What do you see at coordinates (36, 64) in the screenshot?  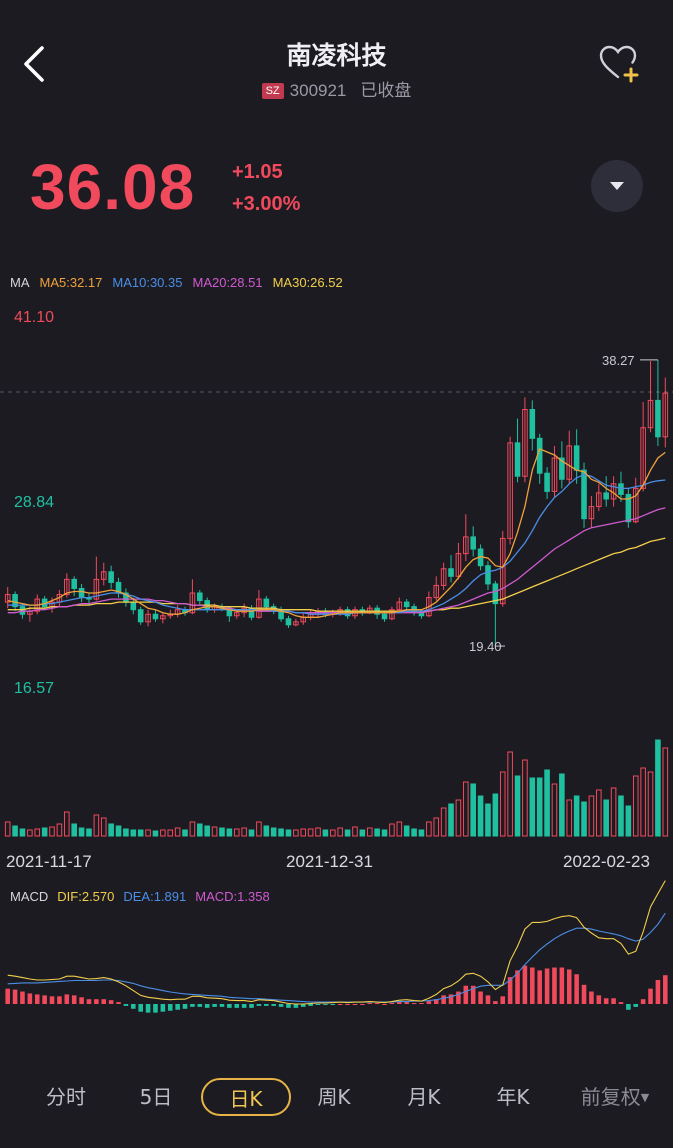 I see `back-arrow-icon` at bounding box center [36, 64].